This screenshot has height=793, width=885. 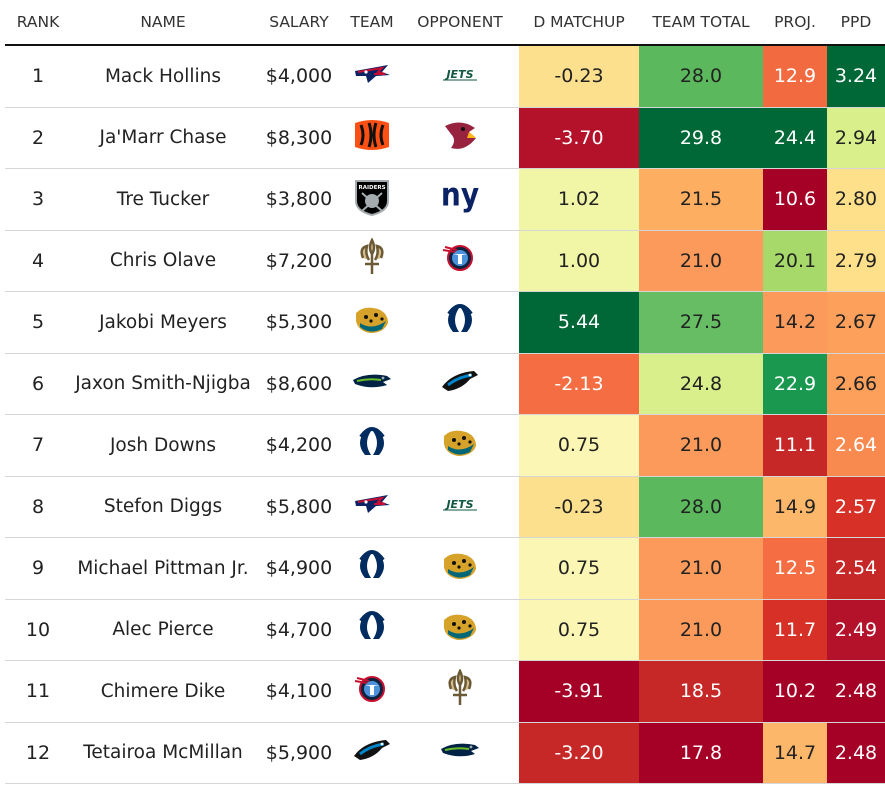 I want to click on team-total-cell: 17.8, so click(x=701, y=753).